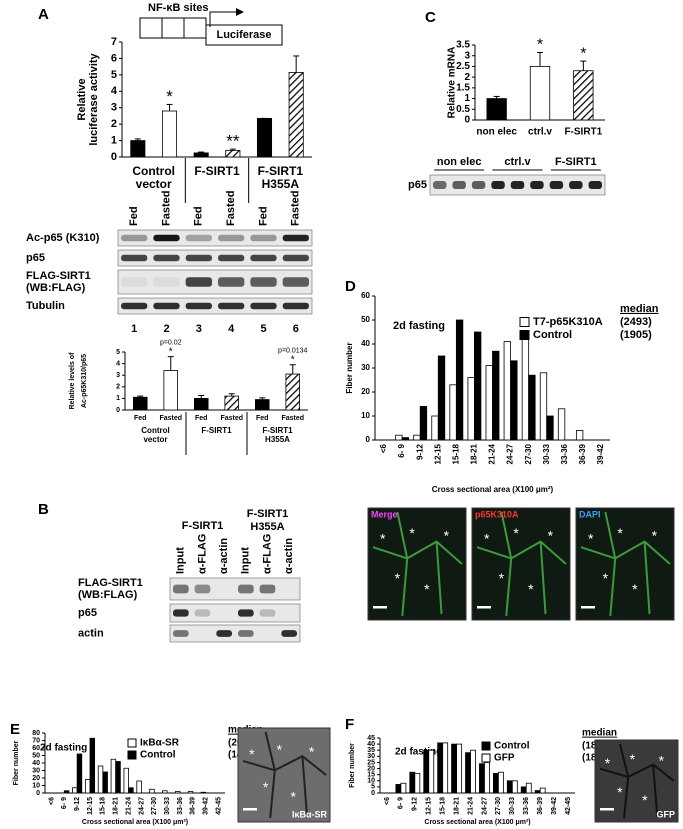  I want to click on x-tick-label: 42-45, so click(218, 806).